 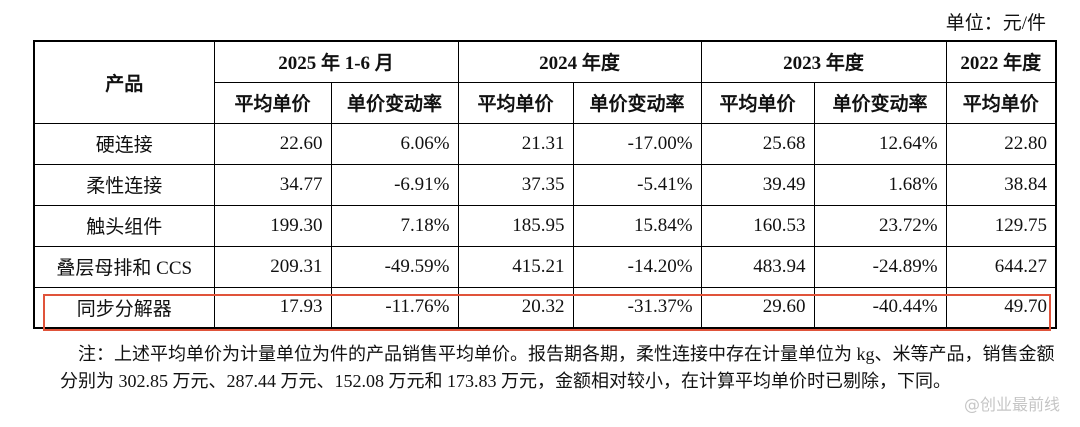 What do you see at coordinates (515, 307) in the screenshot?
I see `table-cell: 20.32` at bounding box center [515, 307].